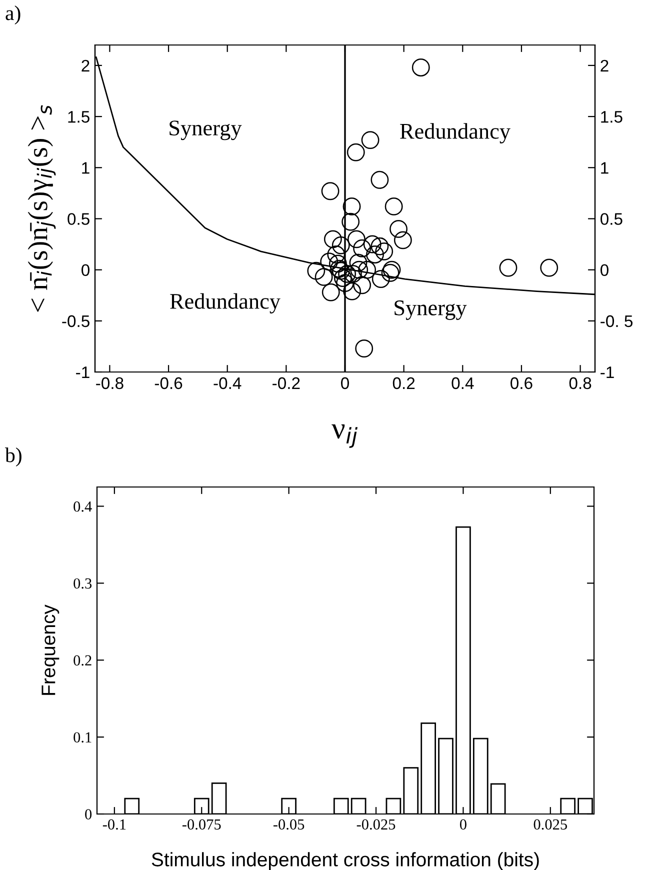 The image size is (649, 870). I want to click on y-tick-label: 0.1, so click(83, 737).